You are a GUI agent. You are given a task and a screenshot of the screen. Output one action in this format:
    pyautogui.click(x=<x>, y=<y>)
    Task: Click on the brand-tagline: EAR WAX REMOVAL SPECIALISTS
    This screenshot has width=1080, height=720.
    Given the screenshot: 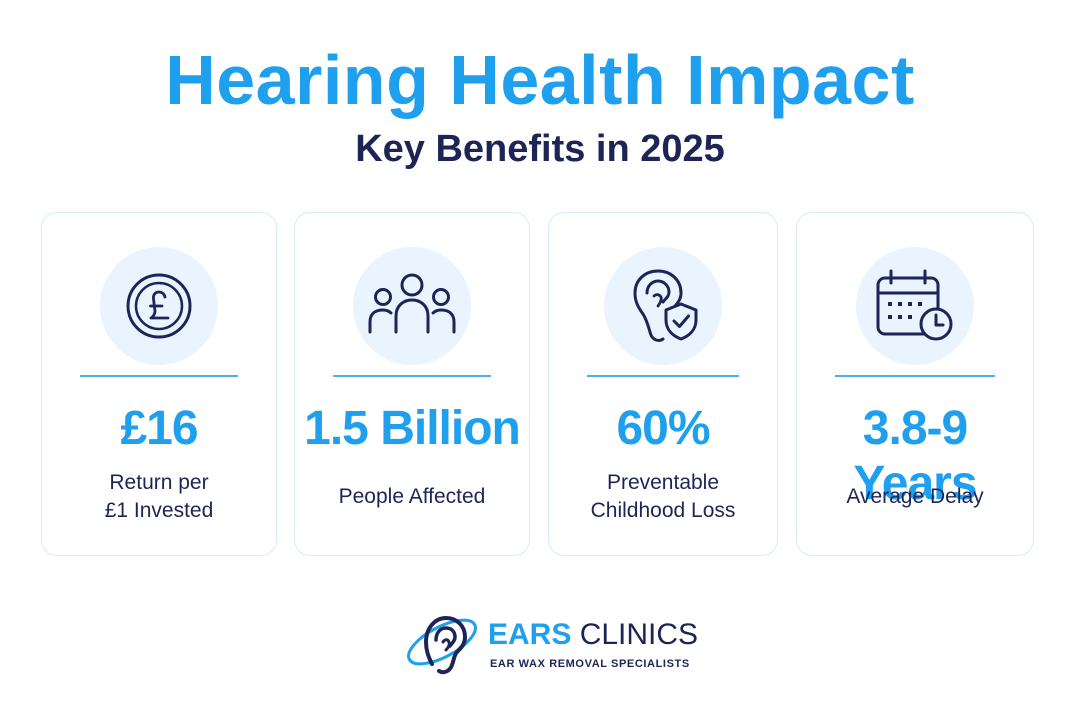 What is the action you would take?
    pyautogui.click(x=590, y=664)
    